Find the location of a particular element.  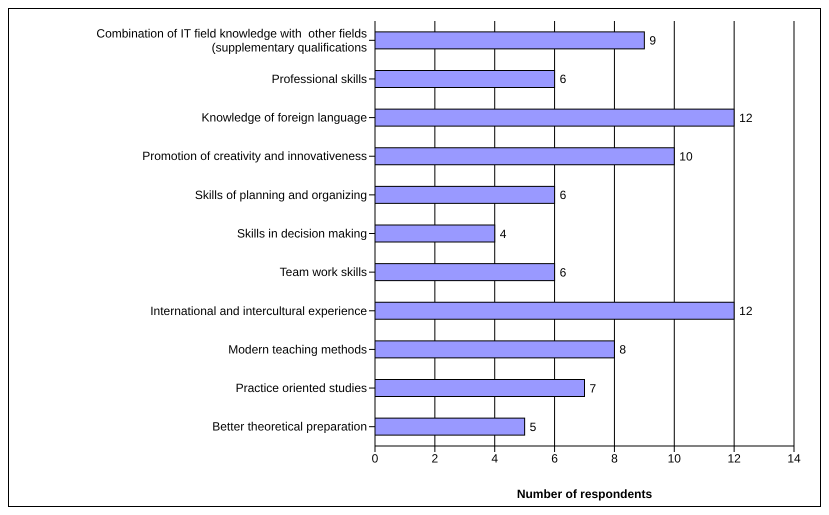

data-label: 8 is located at coordinates (622, 349).